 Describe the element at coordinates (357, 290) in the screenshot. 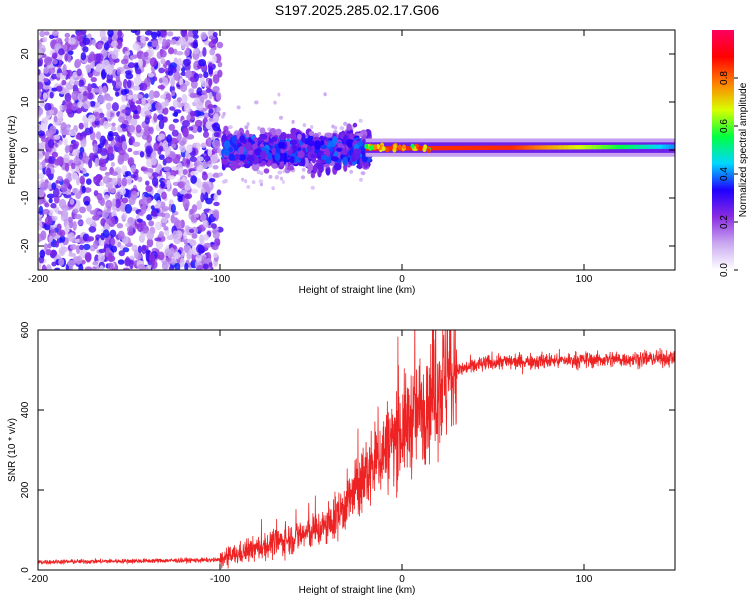

I see `heatmap-x-label: Height of straight line (km)` at that location.